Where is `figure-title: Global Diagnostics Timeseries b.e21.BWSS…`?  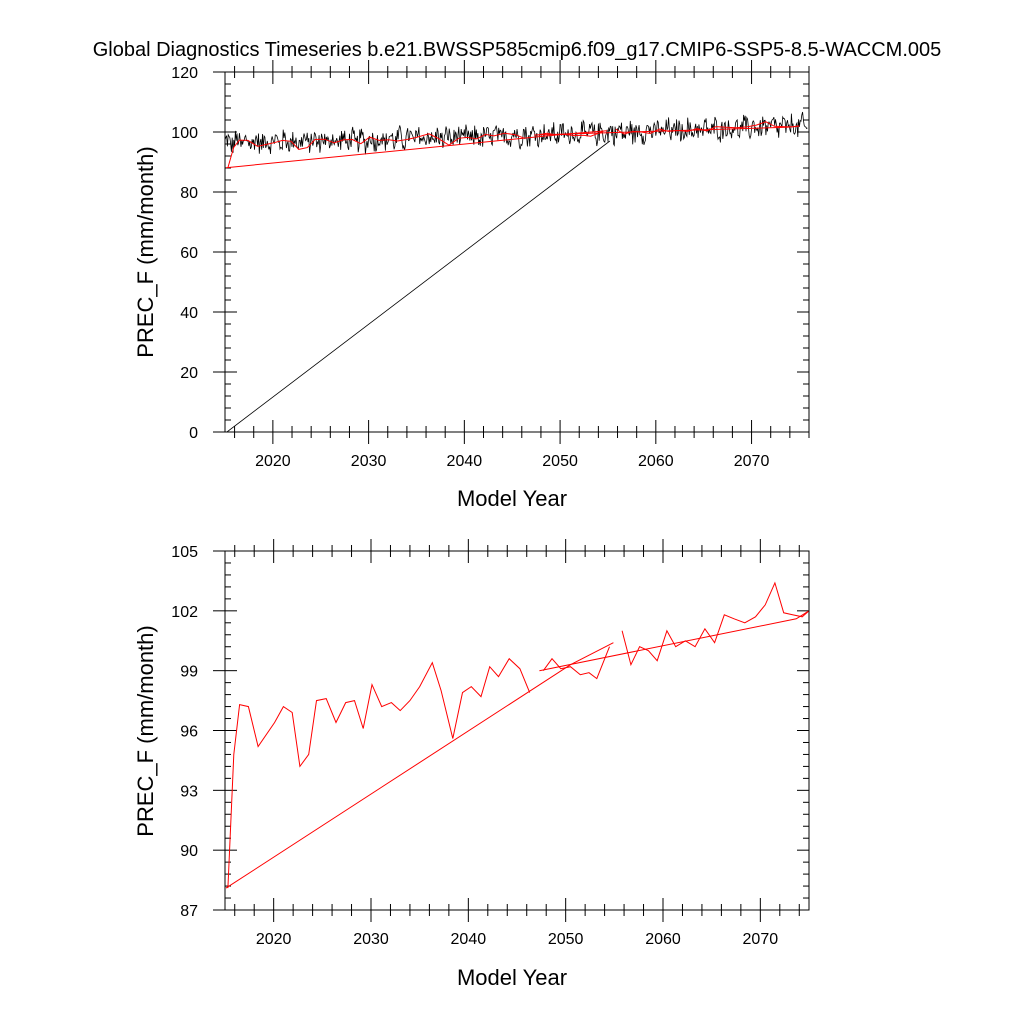
figure-title: Global Diagnostics Timeseries b.e21.BWSS… is located at coordinates (517, 50).